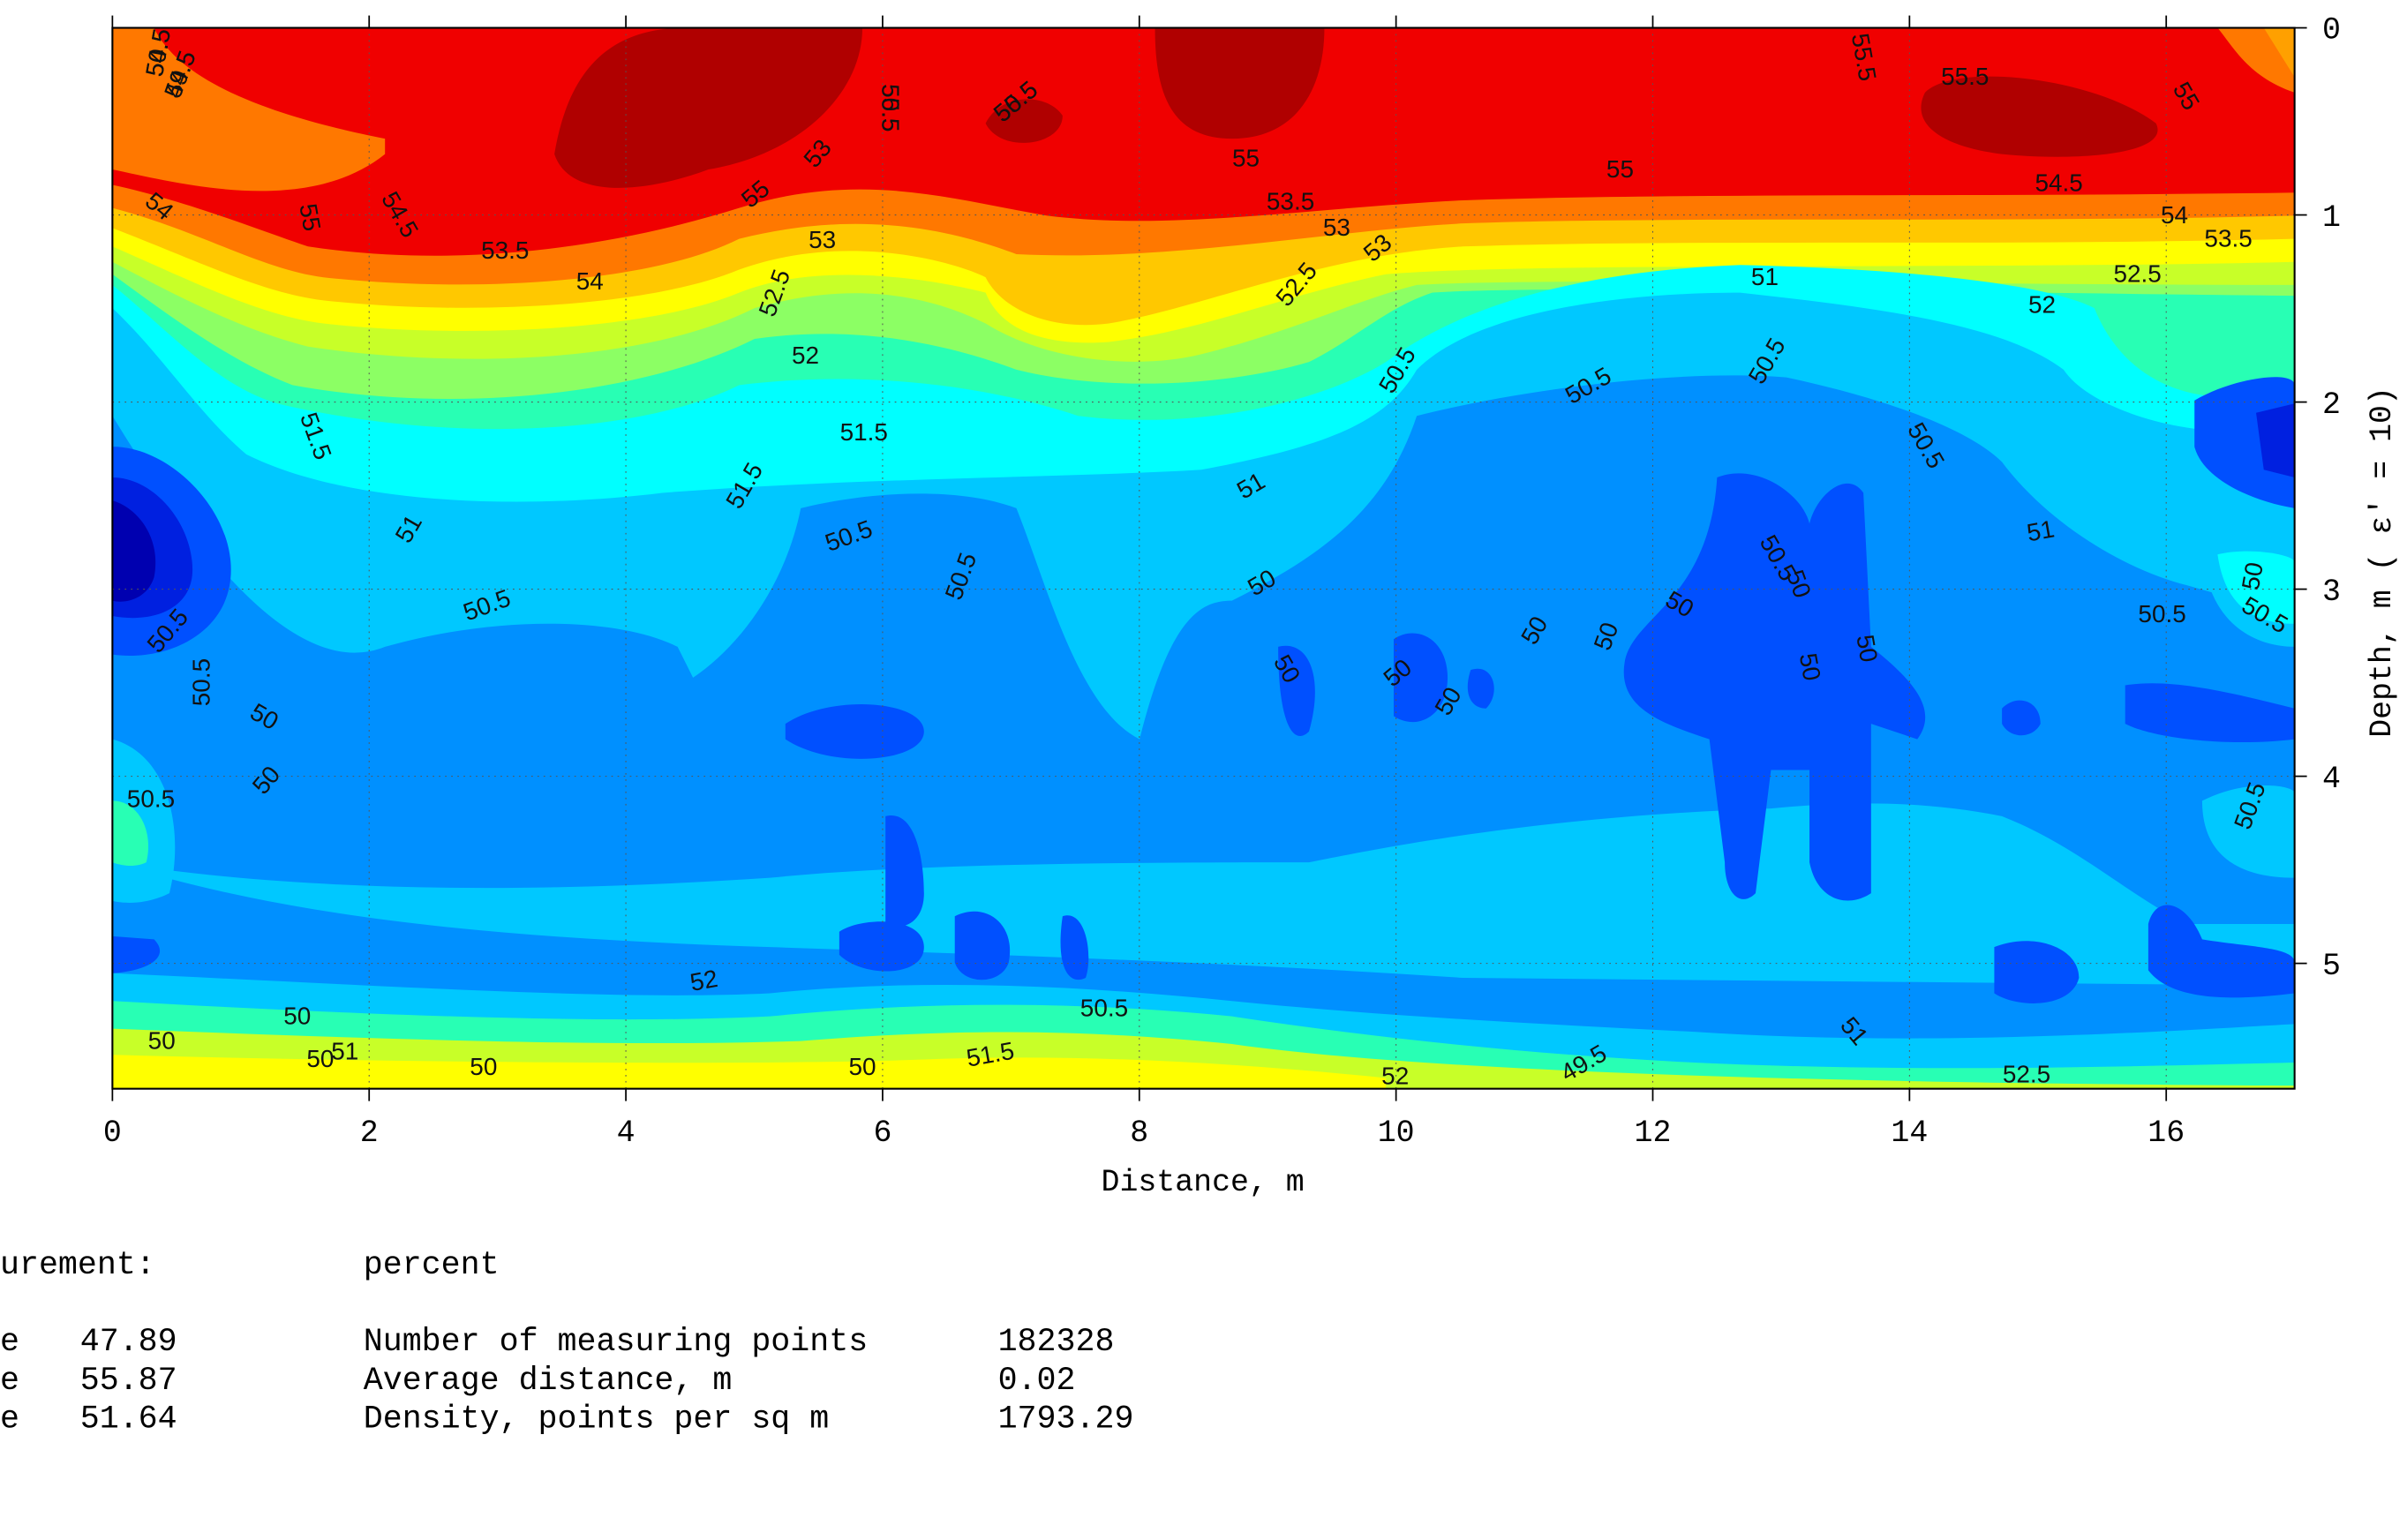 The width and height of the screenshot is (2407, 1540). What do you see at coordinates (369, 1134) in the screenshot?
I see `x-tick-label: 2` at bounding box center [369, 1134].